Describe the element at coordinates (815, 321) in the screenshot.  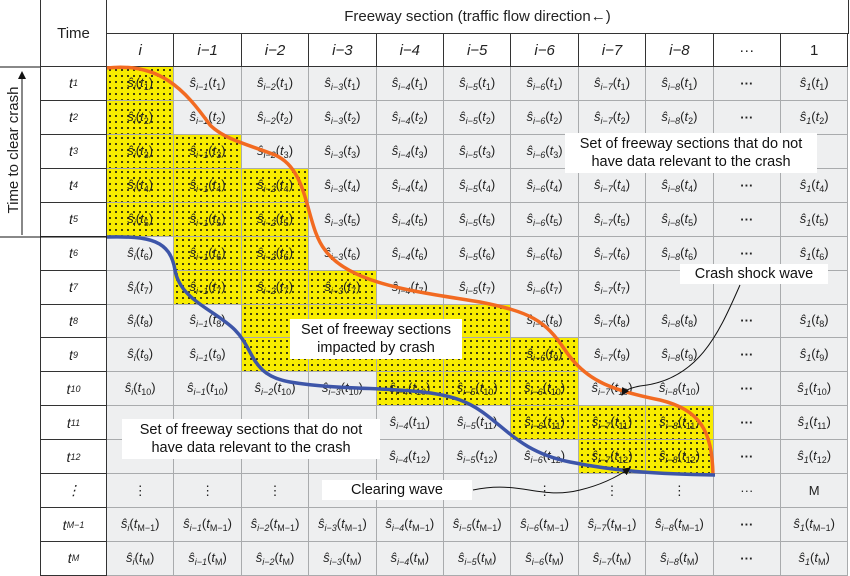
I see `section-cell: ŝ1(t8)` at that location.